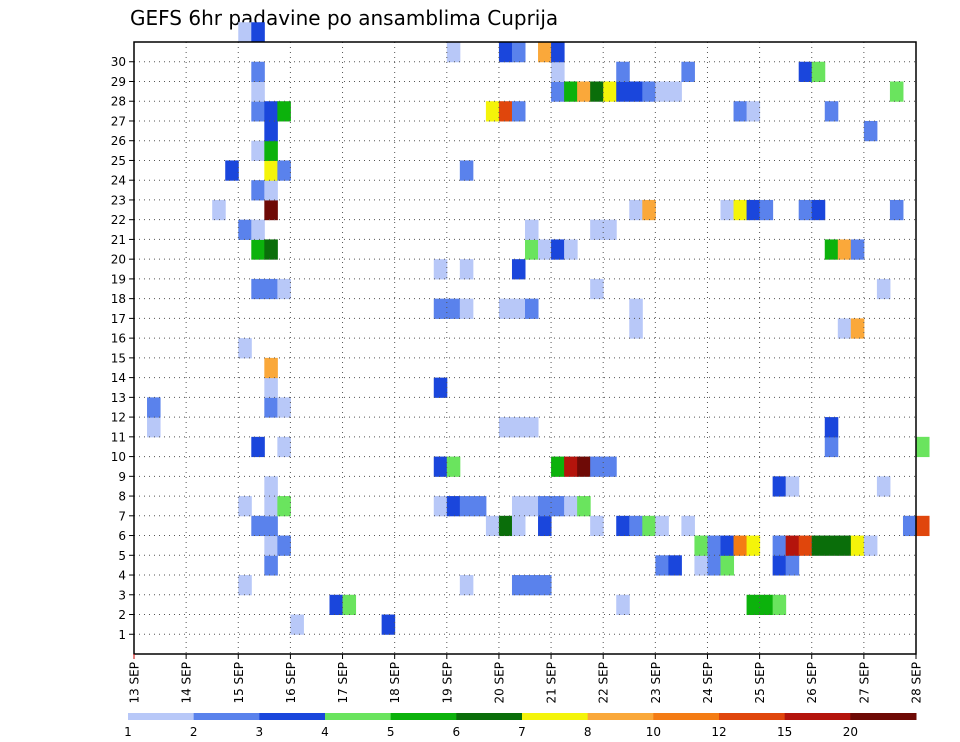 This screenshot has width=960, height=742. What do you see at coordinates (118, 358) in the screenshot?
I see `y-tick-label: 15` at bounding box center [118, 358].